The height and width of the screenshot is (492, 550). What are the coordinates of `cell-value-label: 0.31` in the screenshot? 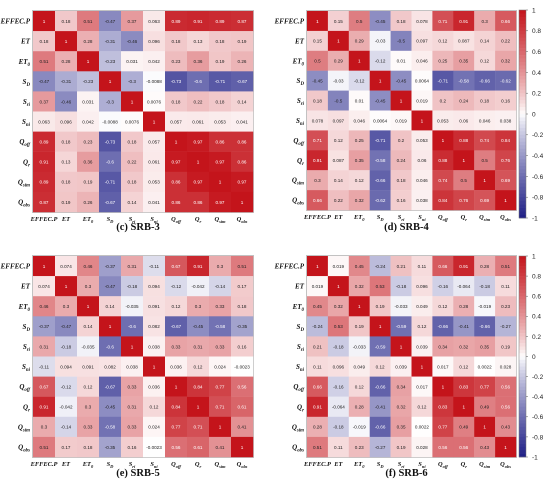 It's located at (132, 407).